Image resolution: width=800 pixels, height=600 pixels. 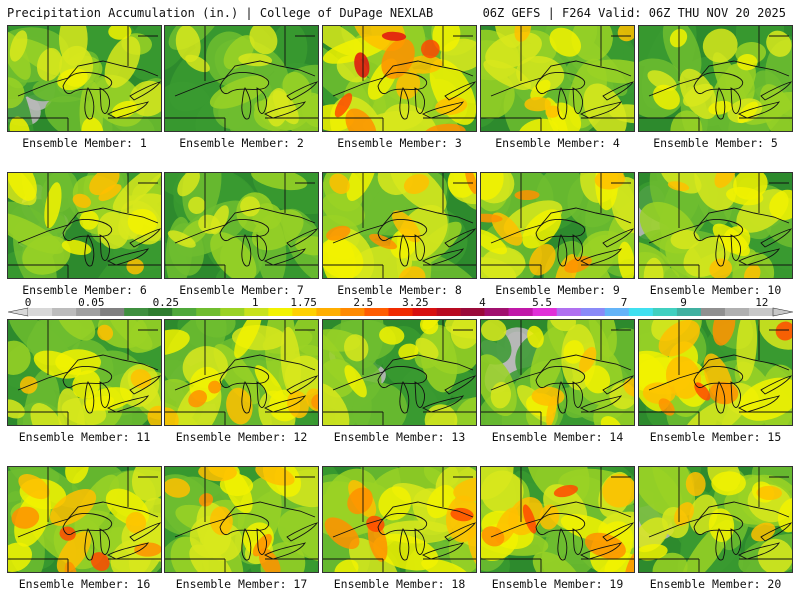 What do you see at coordinates (715, 143) in the screenshot?
I see `ensemble-member-label: Ensemble Member: 5` at bounding box center [715, 143].